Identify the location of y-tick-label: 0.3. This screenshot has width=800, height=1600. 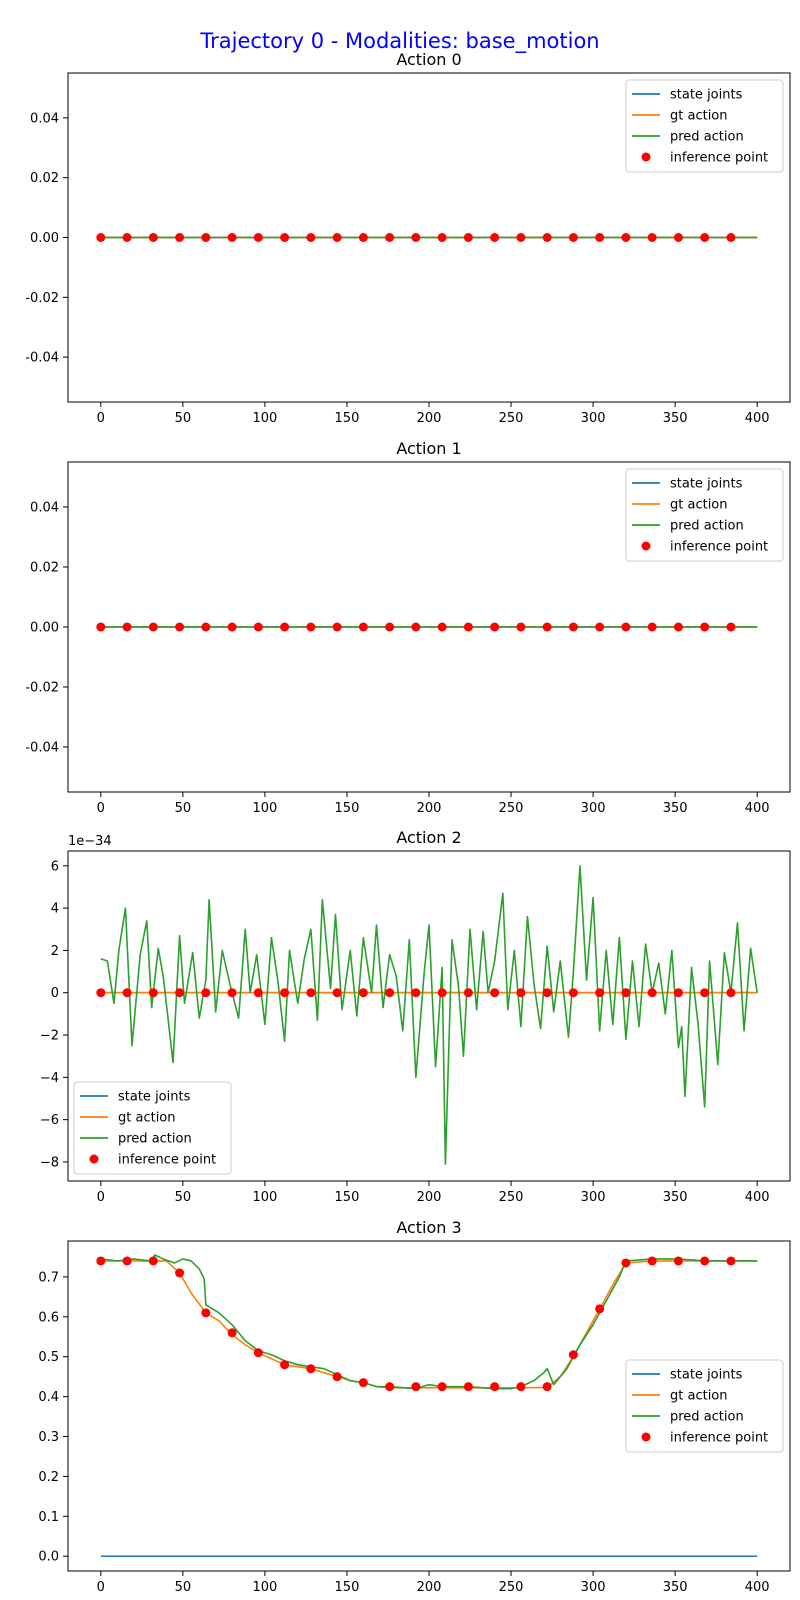
(48, 1437).